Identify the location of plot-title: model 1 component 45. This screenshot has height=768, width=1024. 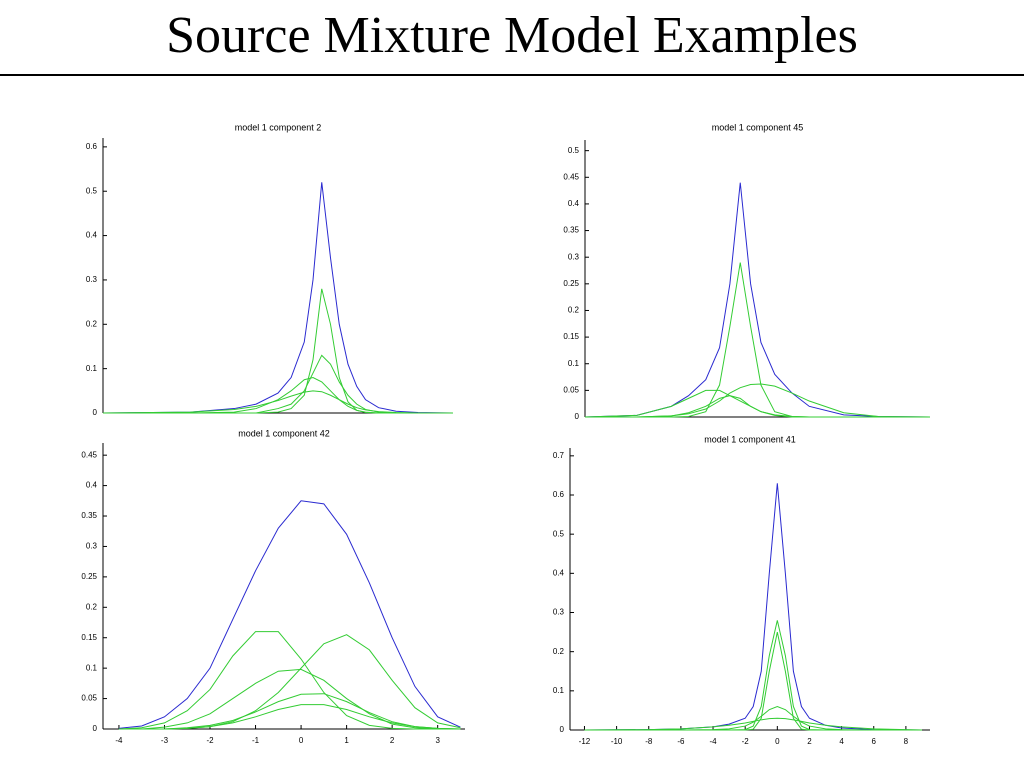
(758, 127).